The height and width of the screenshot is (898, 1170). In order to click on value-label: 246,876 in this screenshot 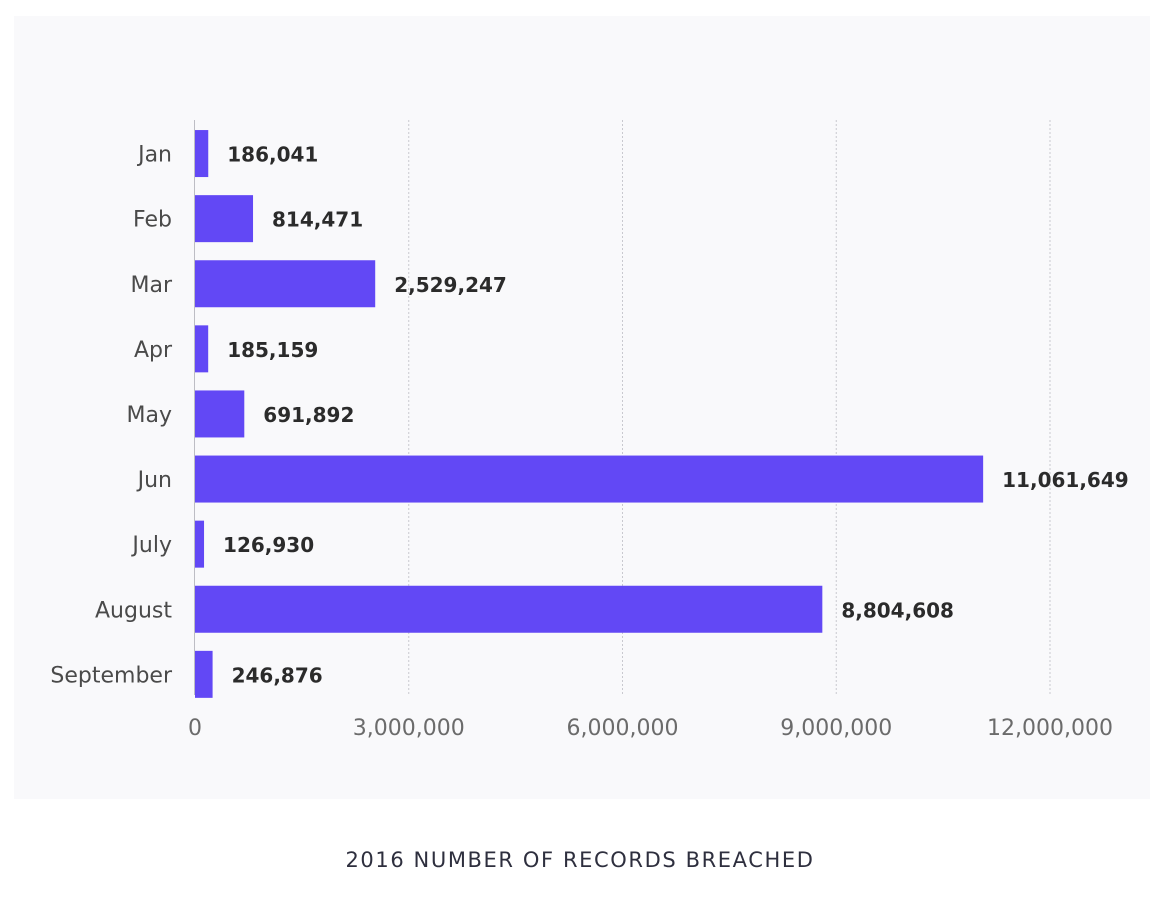, I will do `click(277, 675)`.